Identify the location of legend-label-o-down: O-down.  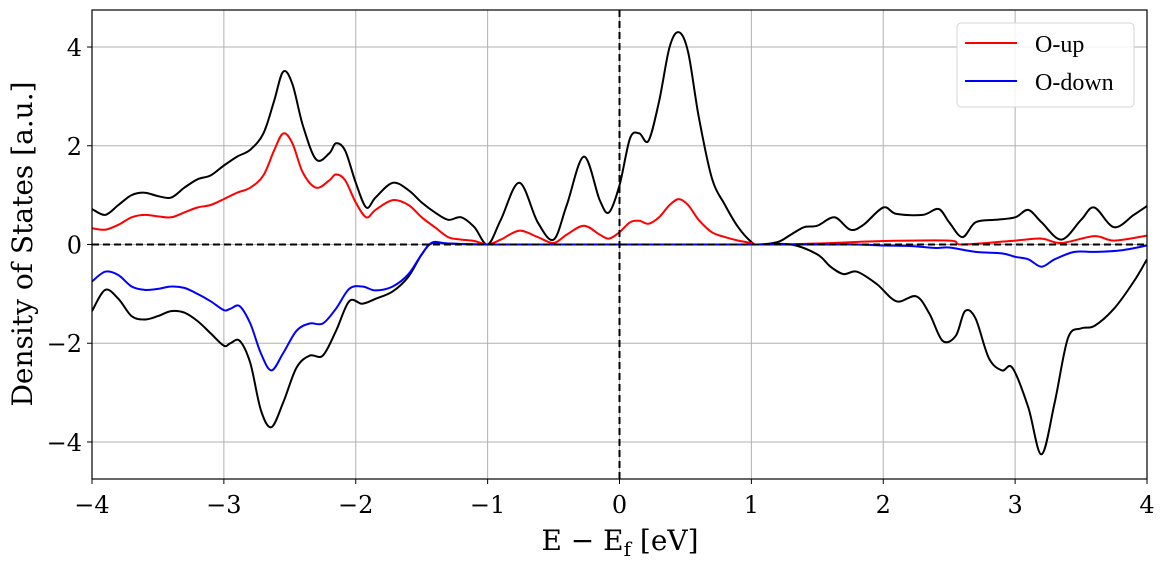
(1074, 83).